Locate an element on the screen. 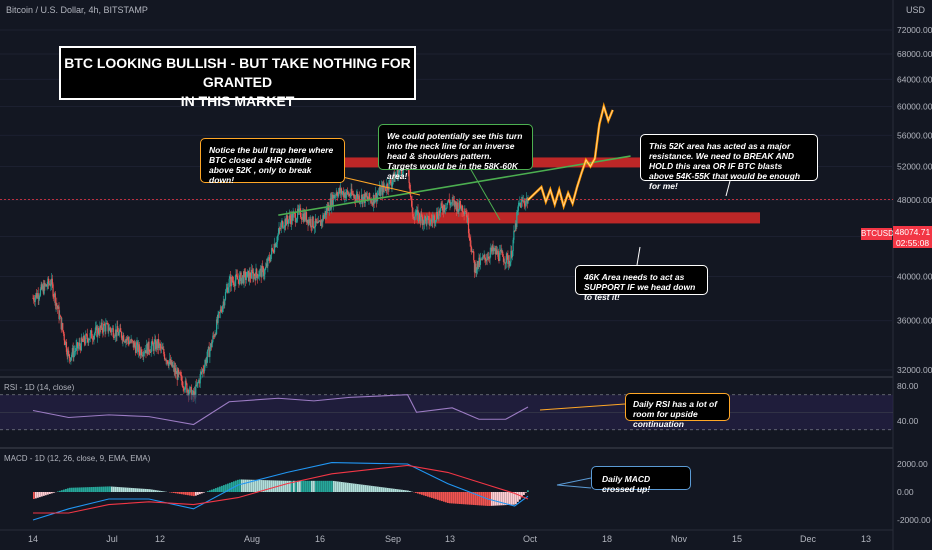  price-zones is located at coordinates (547, 190).